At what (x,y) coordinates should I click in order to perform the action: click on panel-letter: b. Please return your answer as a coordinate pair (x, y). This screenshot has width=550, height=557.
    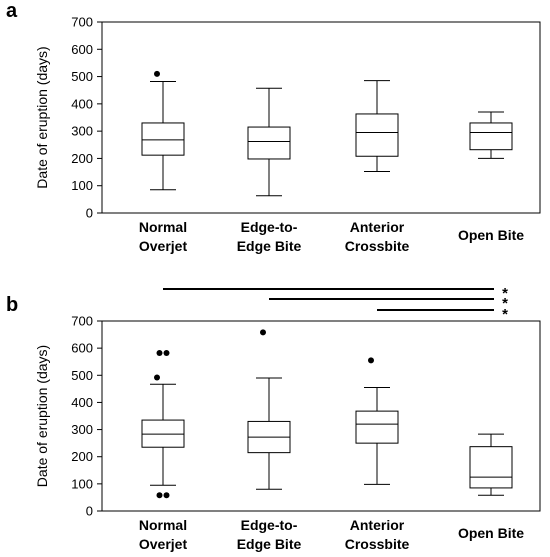
    Looking at the image, I should click on (12, 305).